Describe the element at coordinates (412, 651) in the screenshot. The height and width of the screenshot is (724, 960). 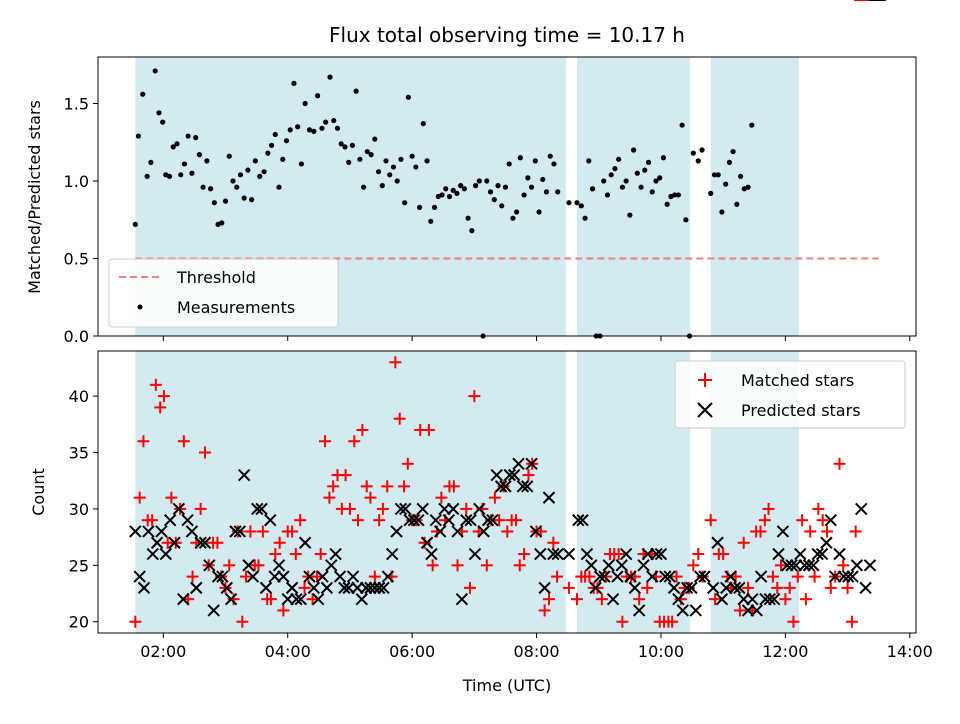
I see `x-tick-label: 06:00` at that location.